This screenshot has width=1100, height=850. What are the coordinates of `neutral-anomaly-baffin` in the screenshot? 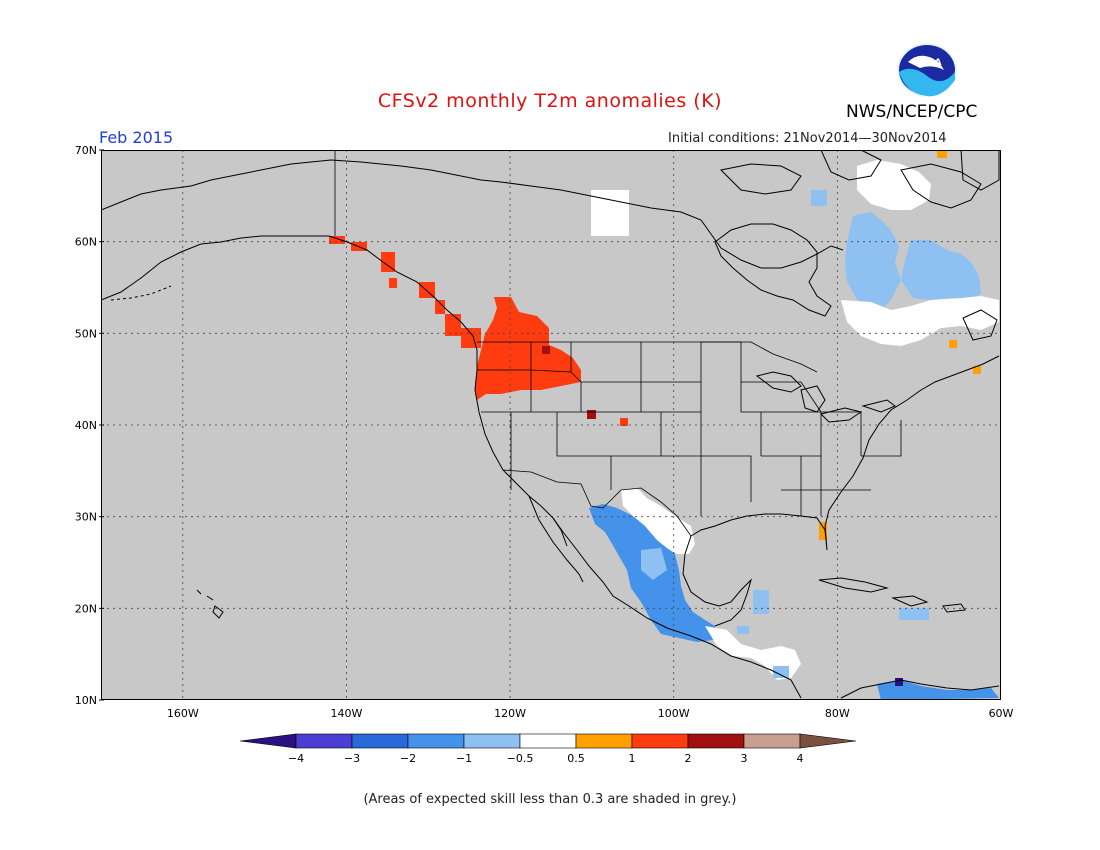 It's located at (894, 185).